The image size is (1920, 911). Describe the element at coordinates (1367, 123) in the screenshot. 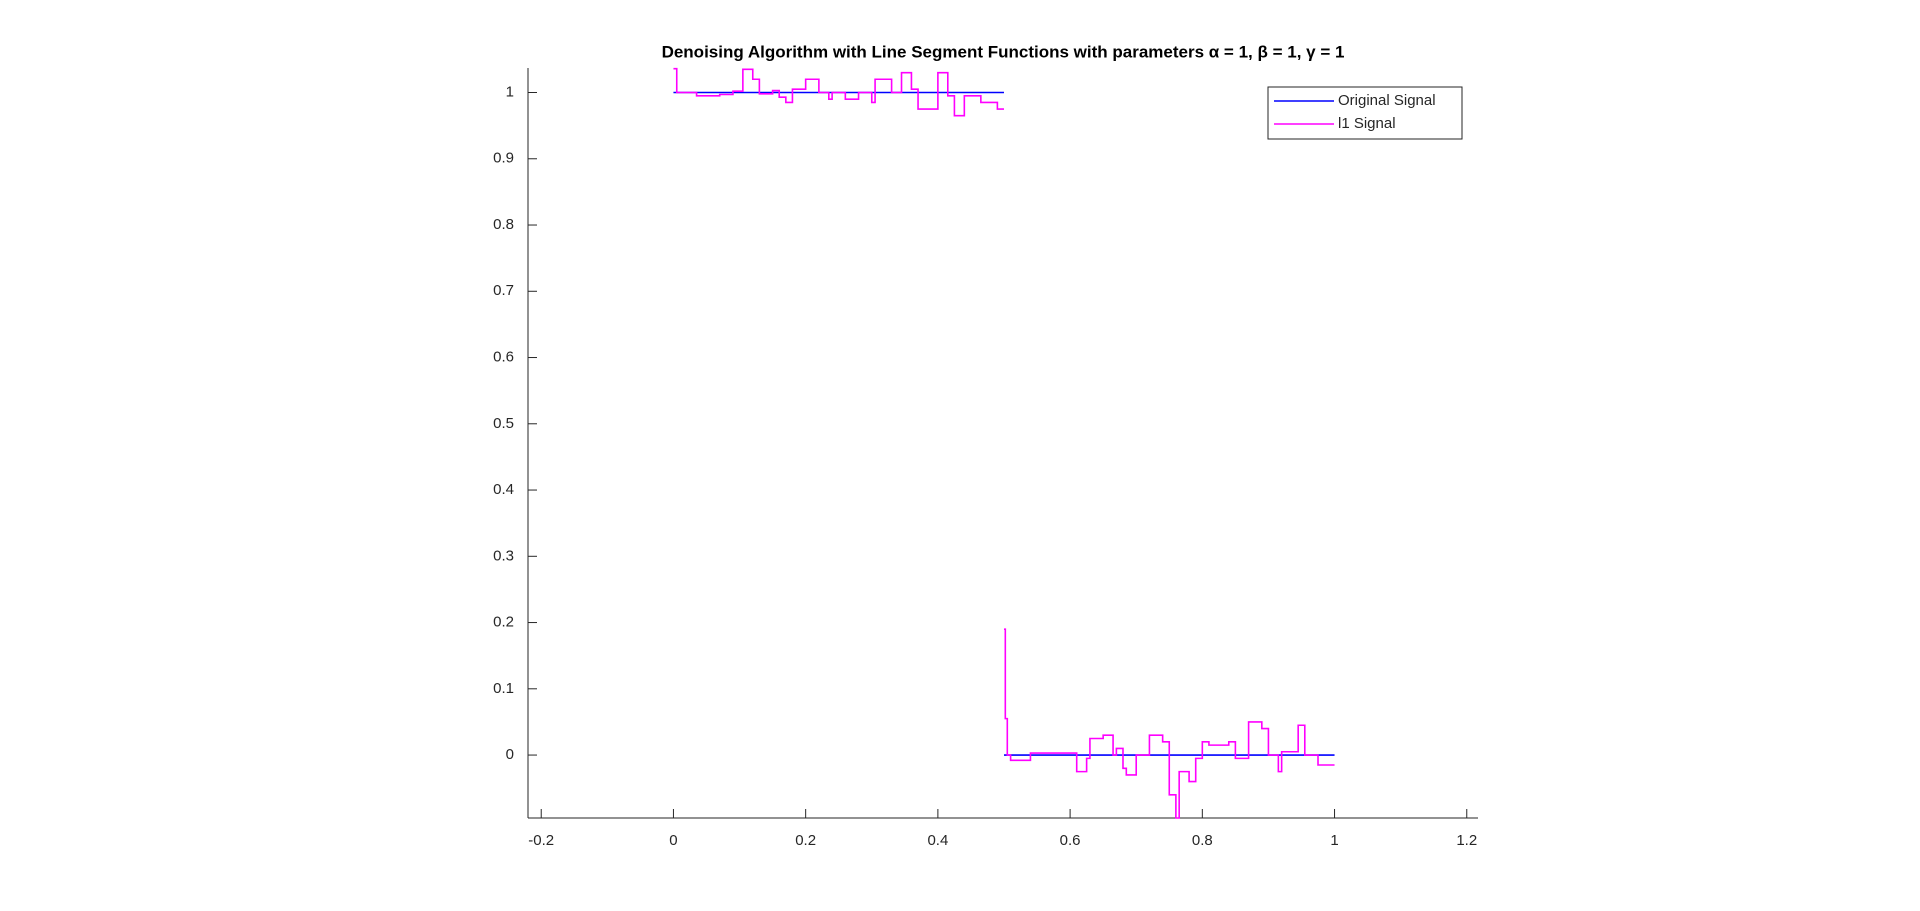

I see `legend-label: l1 Signal` at that location.